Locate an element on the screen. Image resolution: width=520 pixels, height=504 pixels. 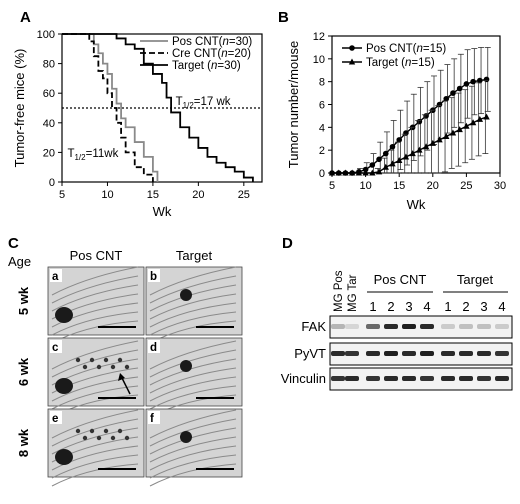
chart-a-legend-label-rest: =30) is located at coordinates (241, 42).